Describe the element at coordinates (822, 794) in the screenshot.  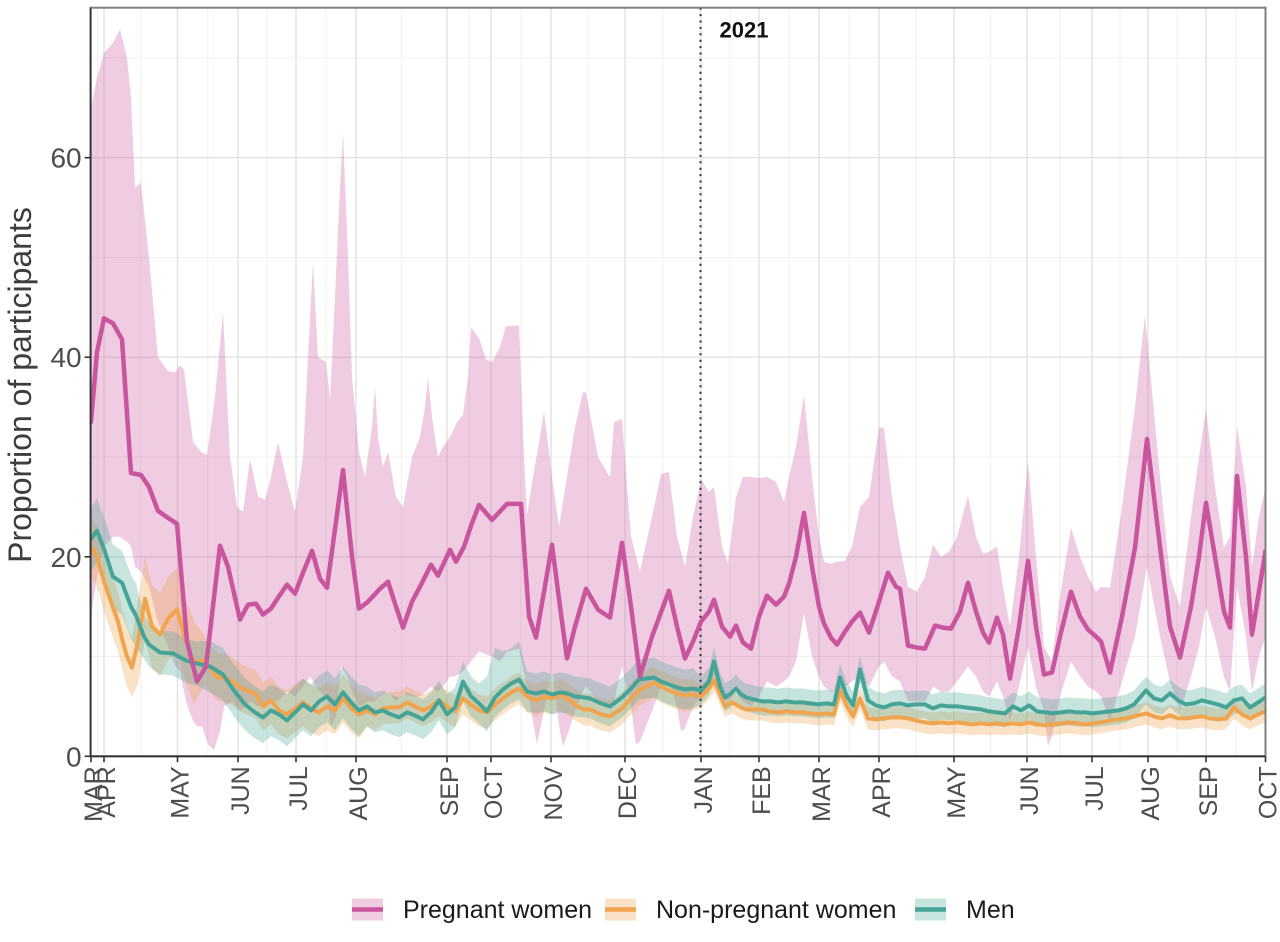
I see `svg-text: MAR` at that location.